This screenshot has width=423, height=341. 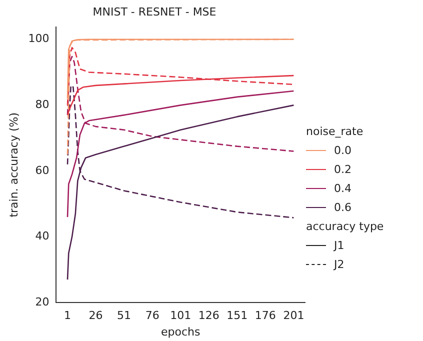 I want to click on chart-title: MNIST - RESNET - MSE, so click(x=154, y=11).